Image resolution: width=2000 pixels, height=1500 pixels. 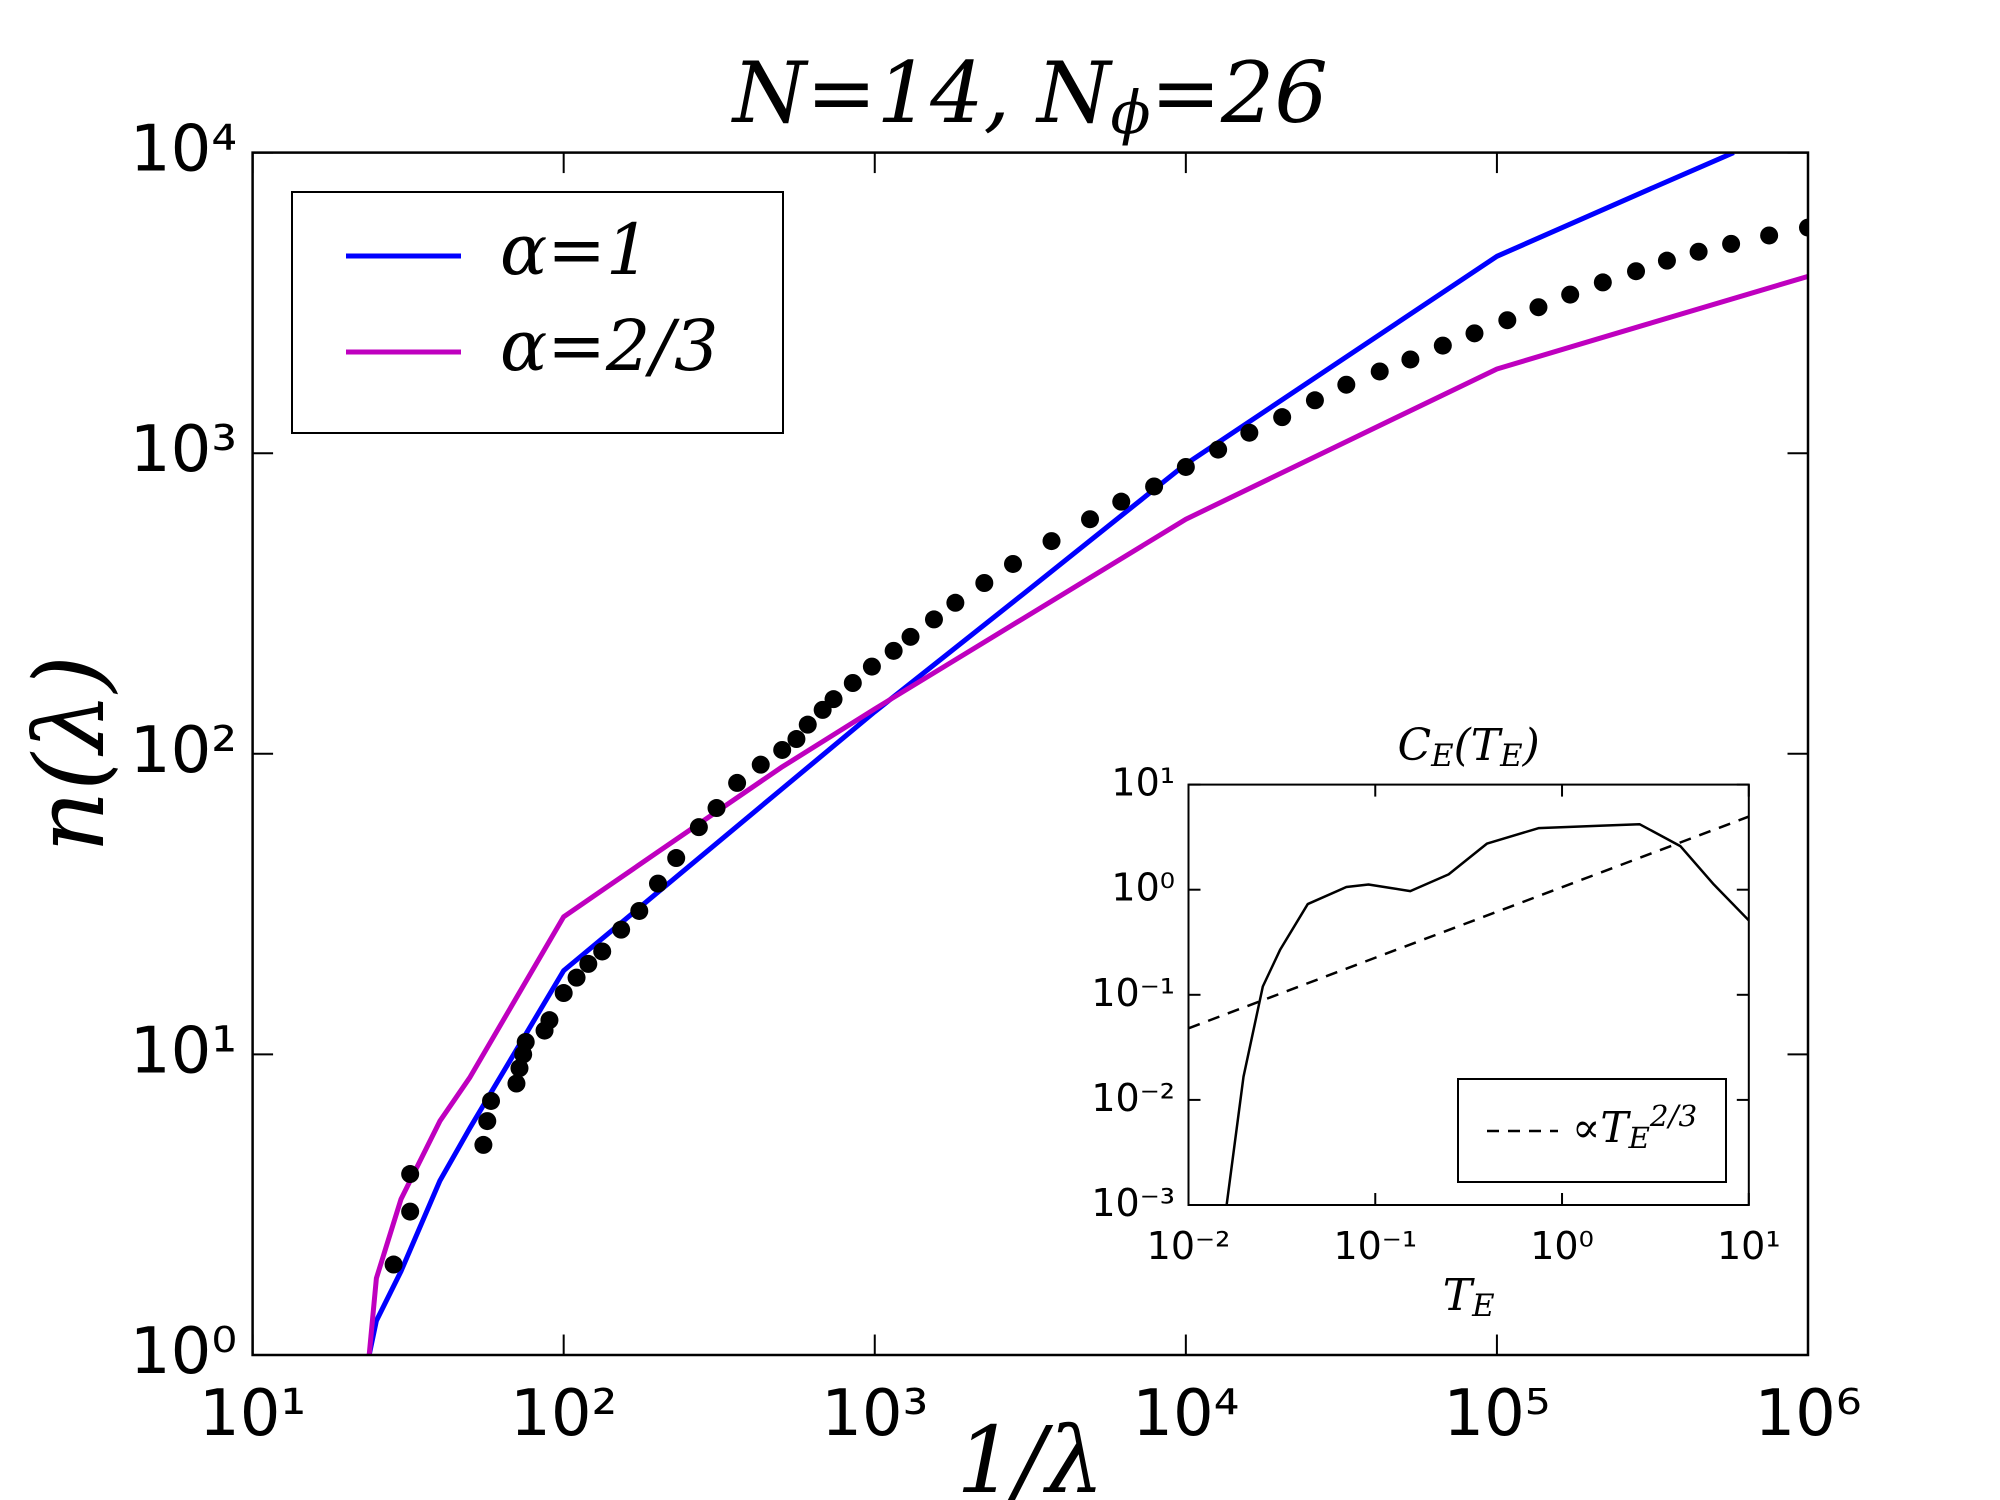 I want to click on y-tick-label: 10⁴, so click(x=183, y=149).